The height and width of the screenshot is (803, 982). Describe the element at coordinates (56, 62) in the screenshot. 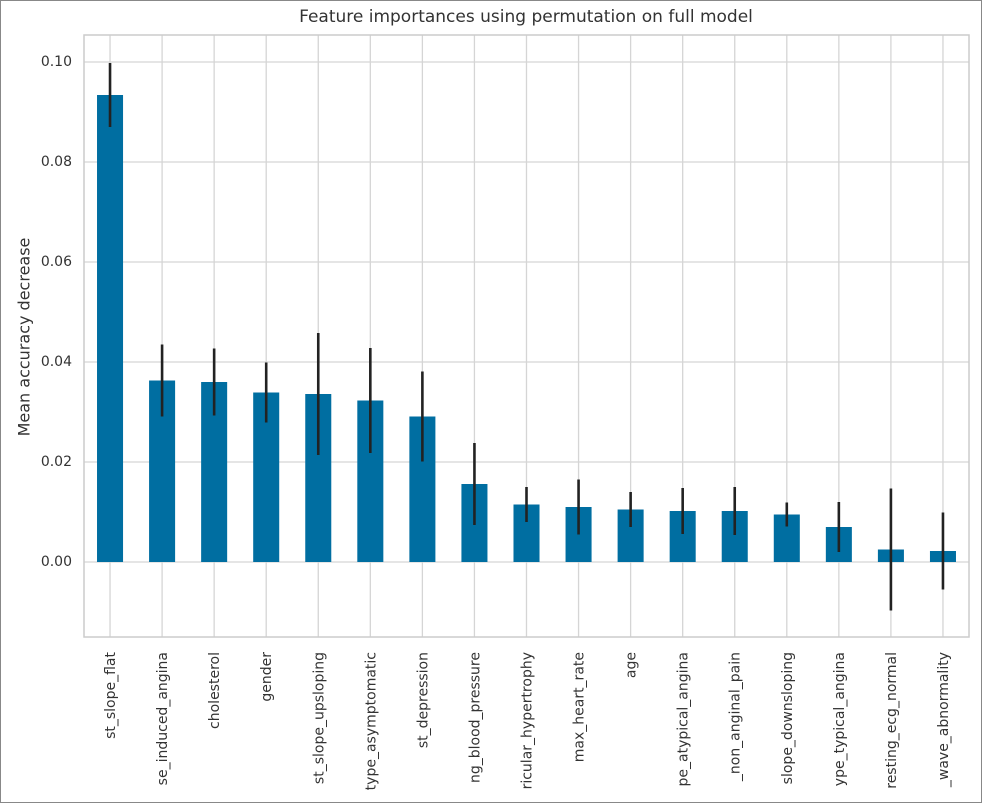

I see `y-tick-label: 0.10` at that location.